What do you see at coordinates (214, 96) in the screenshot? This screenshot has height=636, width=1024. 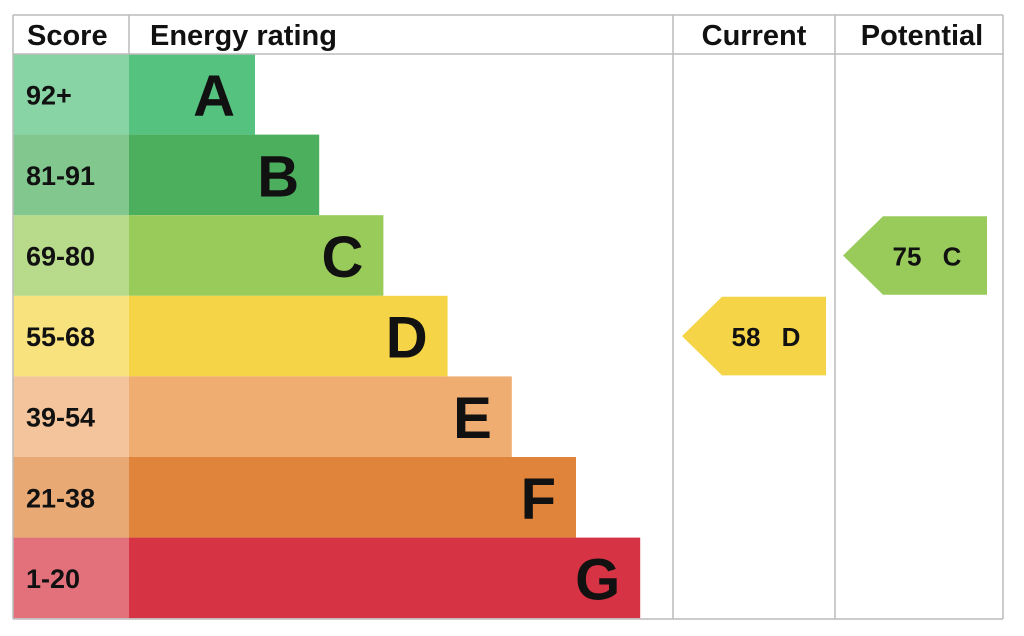 I see `rating-letter: A` at bounding box center [214, 96].